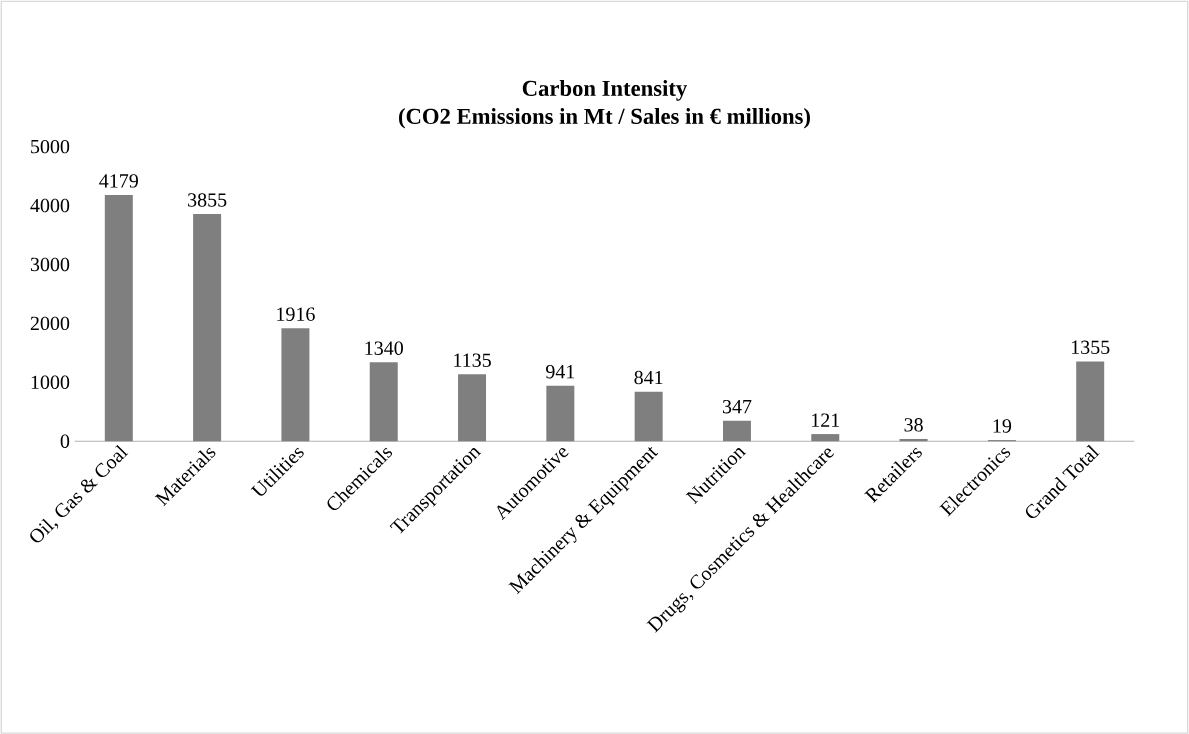 Image resolution: width=1189 pixels, height=734 pixels. What do you see at coordinates (737, 406) in the screenshot?
I see `data-label: 347` at bounding box center [737, 406].